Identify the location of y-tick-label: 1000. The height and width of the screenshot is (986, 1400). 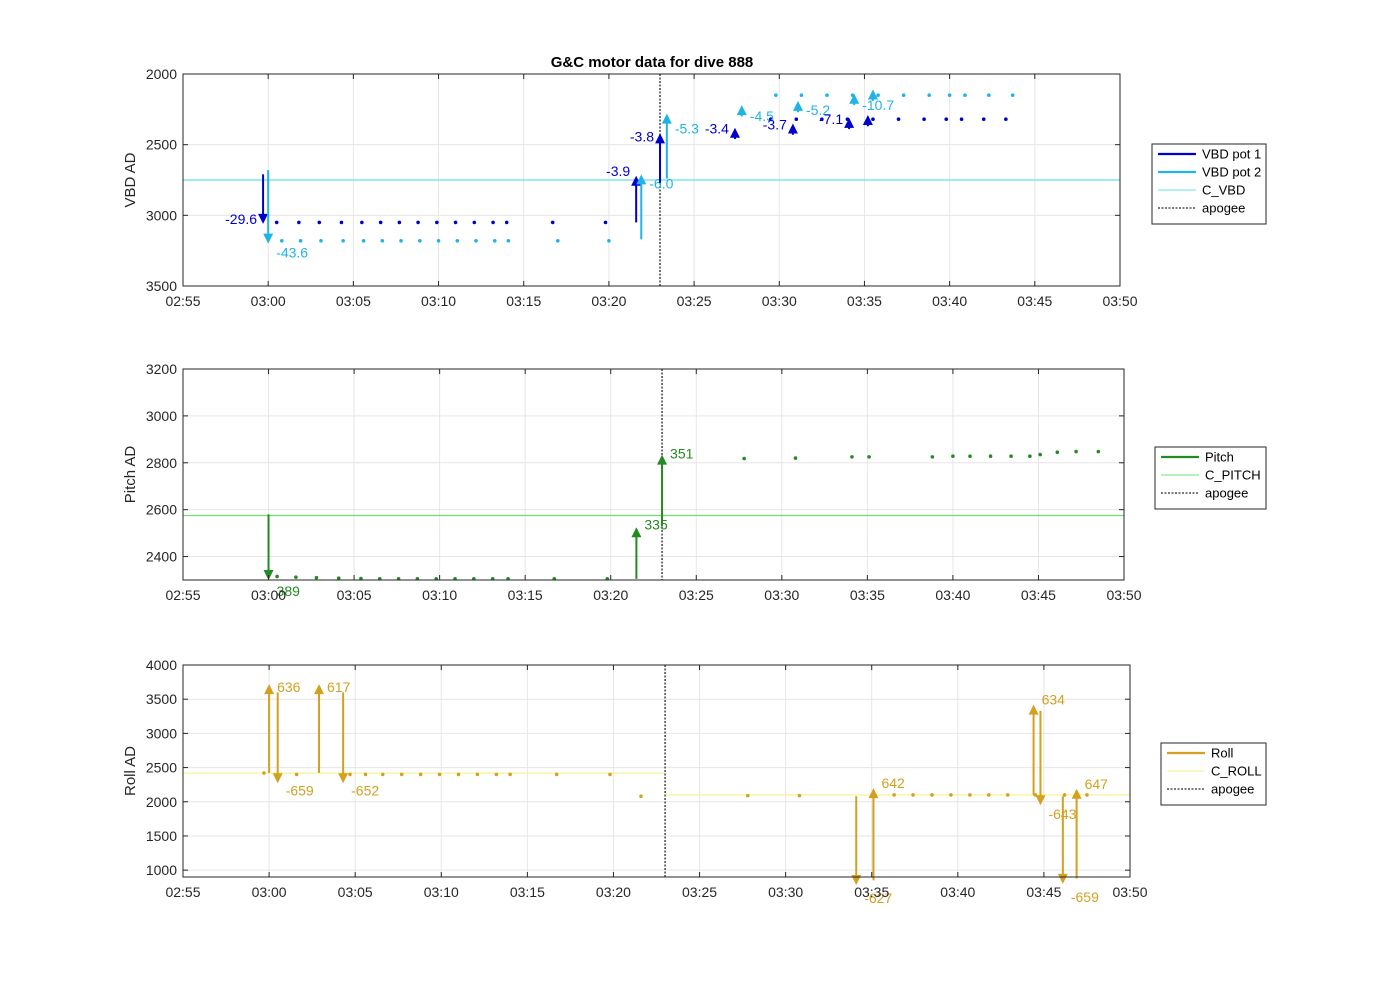
(161, 870).